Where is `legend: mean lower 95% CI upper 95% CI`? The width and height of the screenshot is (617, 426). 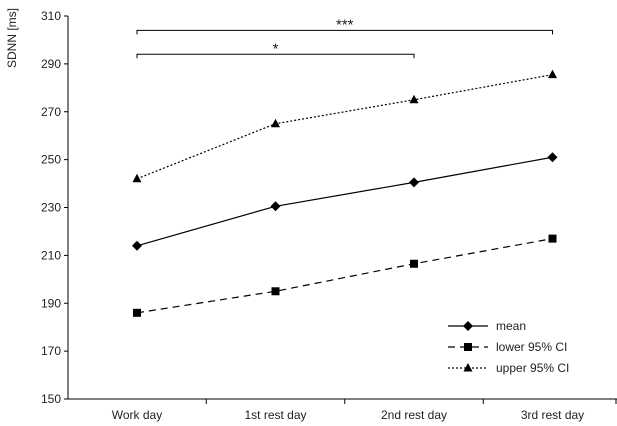
legend: mean lower 95% CI upper 95% CI is located at coordinates (508, 347).